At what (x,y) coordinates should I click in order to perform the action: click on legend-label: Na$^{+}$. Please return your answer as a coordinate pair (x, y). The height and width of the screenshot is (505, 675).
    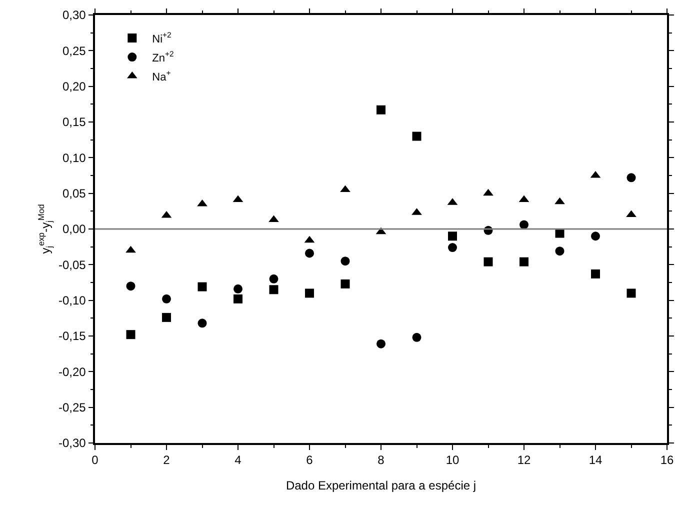
    Looking at the image, I should click on (162, 76).